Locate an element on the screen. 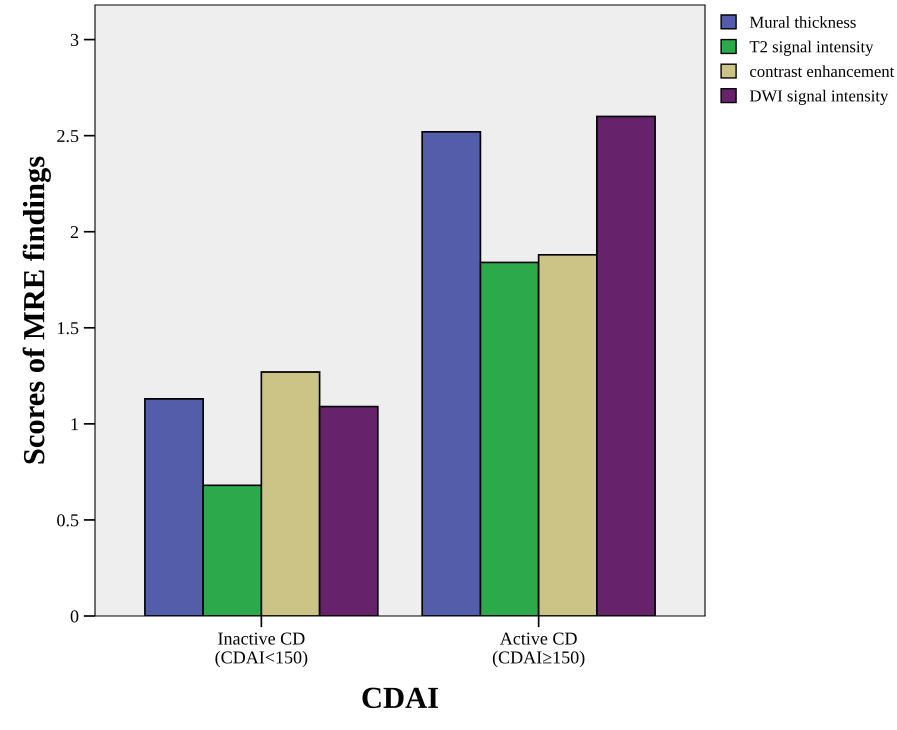 This screenshot has width=897, height=730. y-tick-label: 0.5 is located at coordinates (67, 520).